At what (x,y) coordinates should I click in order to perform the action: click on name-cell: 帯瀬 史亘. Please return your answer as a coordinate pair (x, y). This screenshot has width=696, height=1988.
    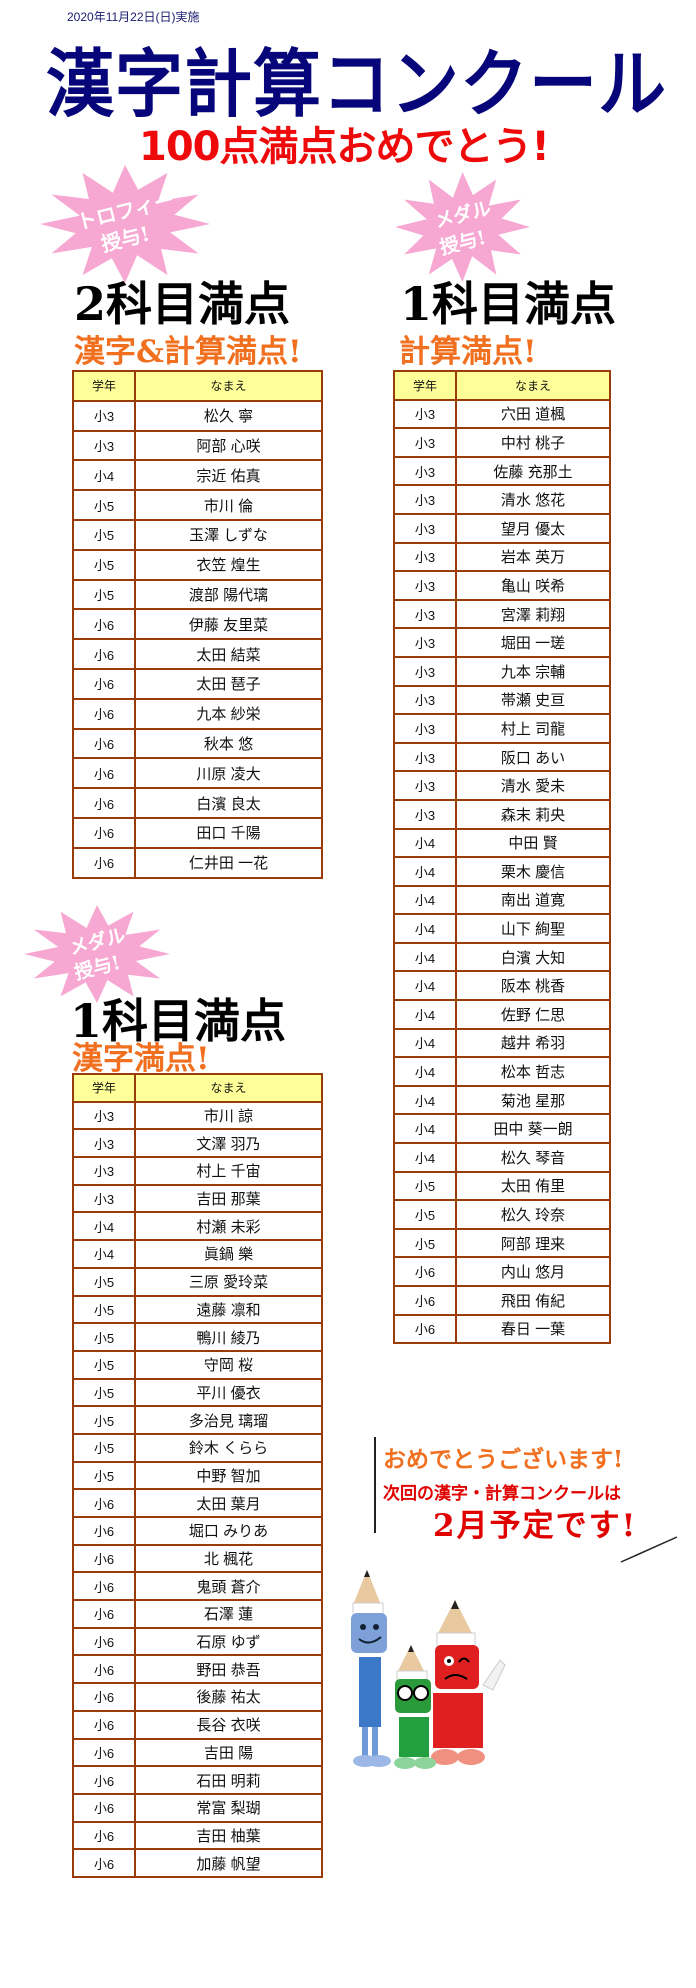
    Looking at the image, I should click on (533, 700).